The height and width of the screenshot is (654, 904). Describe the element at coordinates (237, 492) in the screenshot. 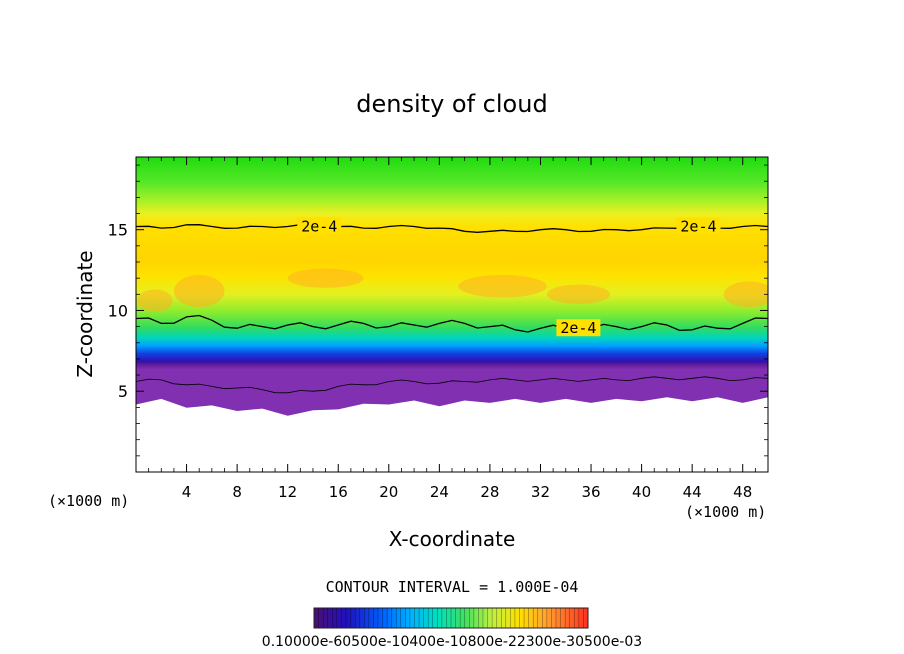

I see `x-tick-label: 8` at that location.